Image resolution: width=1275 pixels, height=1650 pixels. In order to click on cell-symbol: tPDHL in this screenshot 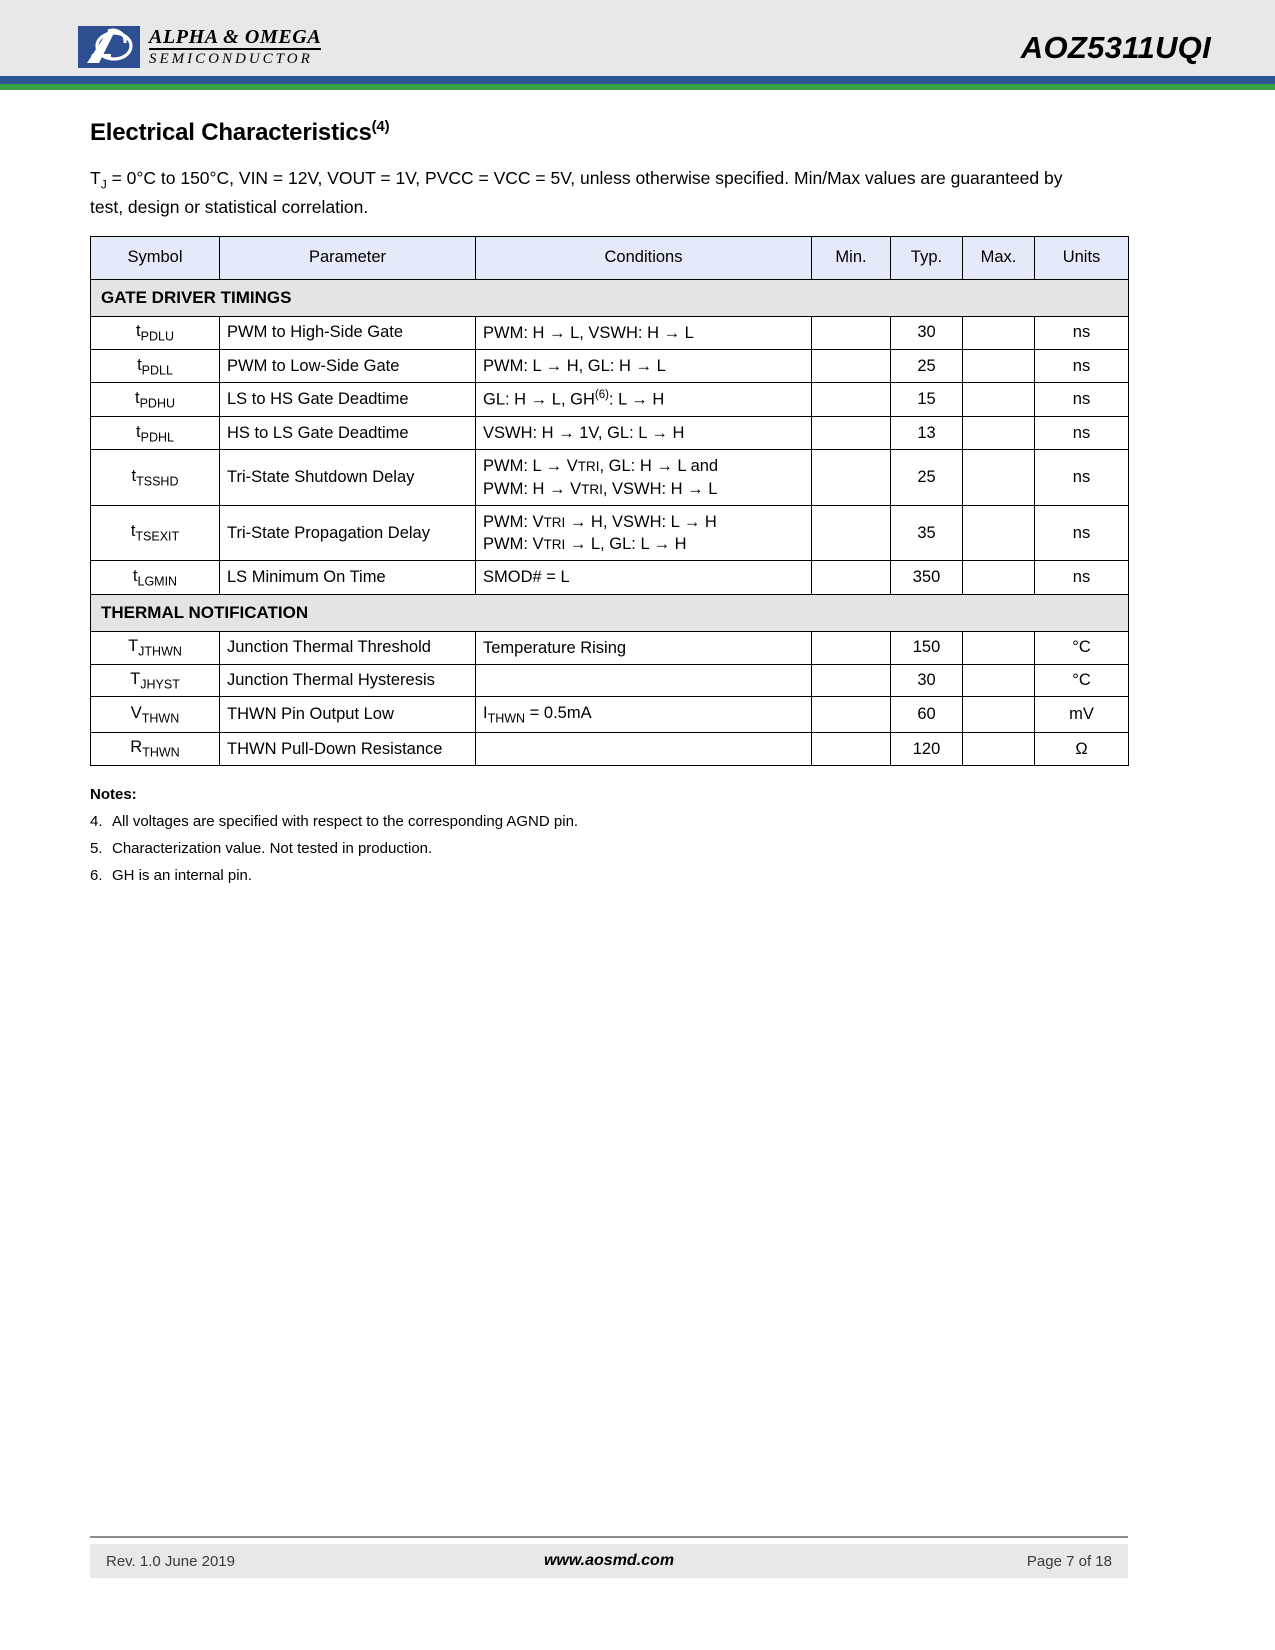, I will do `click(155, 433)`.